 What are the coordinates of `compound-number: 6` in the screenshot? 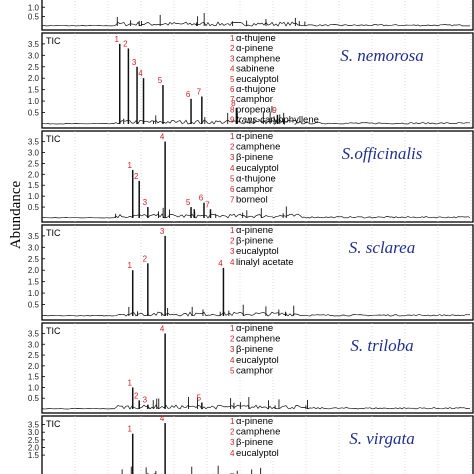 It's located at (232, 189).